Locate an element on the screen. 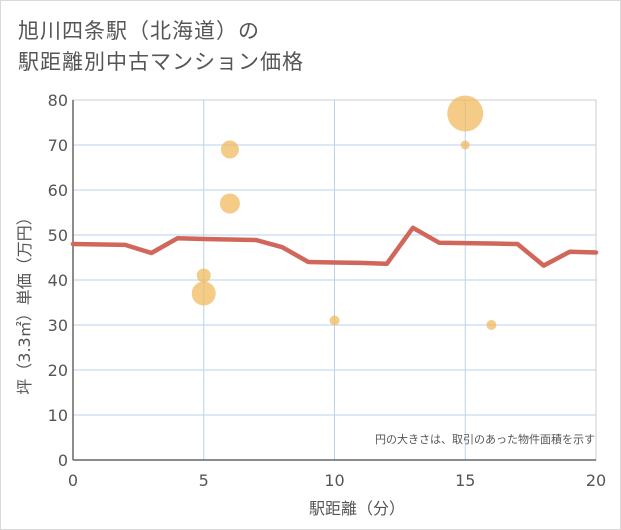  y-tick-label: 20 is located at coordinates (58, 370).